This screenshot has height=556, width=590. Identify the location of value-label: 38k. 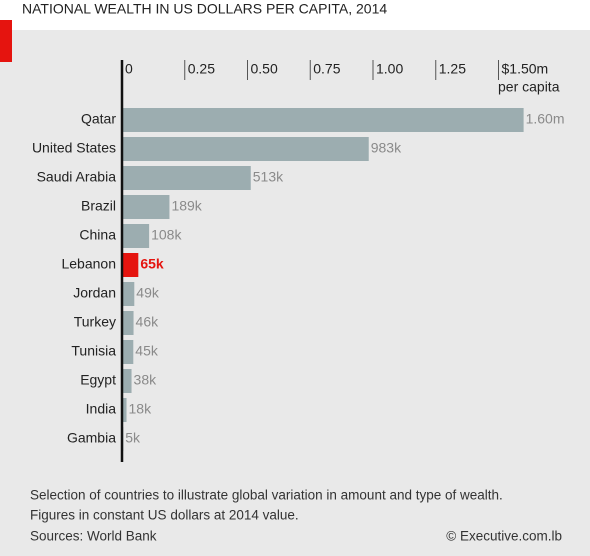
(146, 380).